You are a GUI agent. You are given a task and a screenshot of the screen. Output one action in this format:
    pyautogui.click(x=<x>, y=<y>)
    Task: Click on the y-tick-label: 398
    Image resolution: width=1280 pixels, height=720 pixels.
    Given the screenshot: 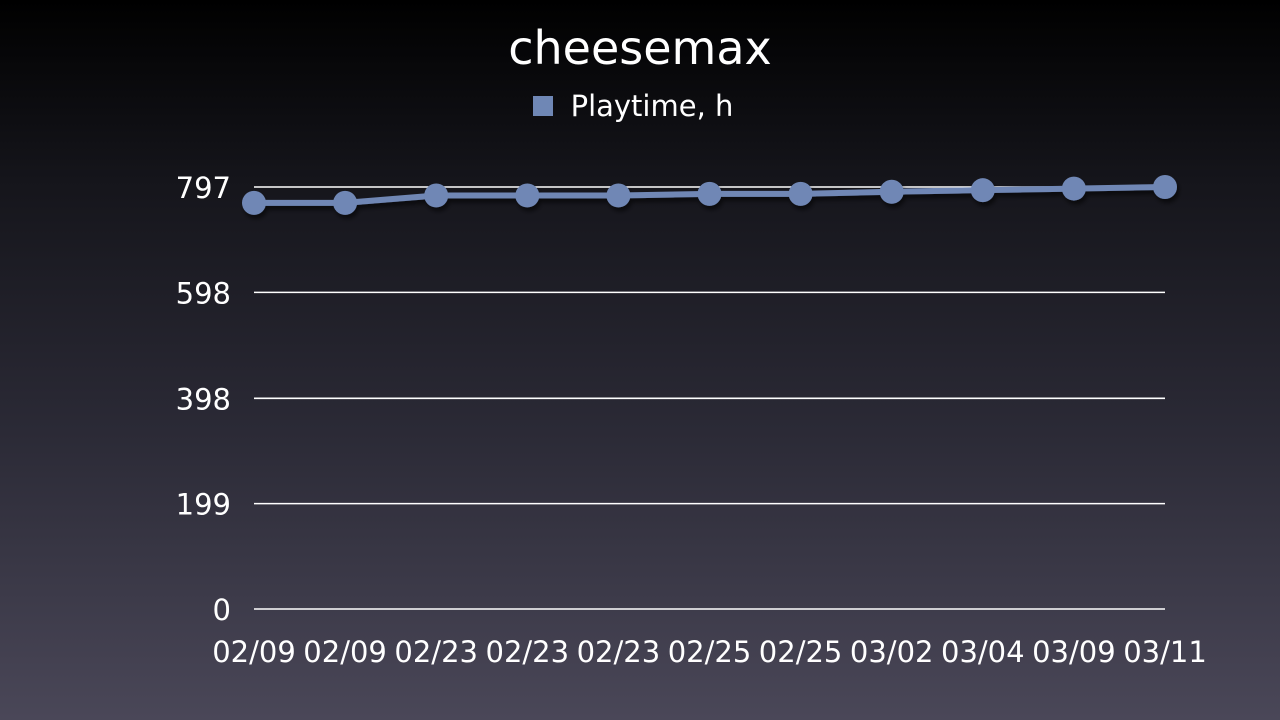 What is the action you would take?
    pyautogui.click(x=203, y=399)
    